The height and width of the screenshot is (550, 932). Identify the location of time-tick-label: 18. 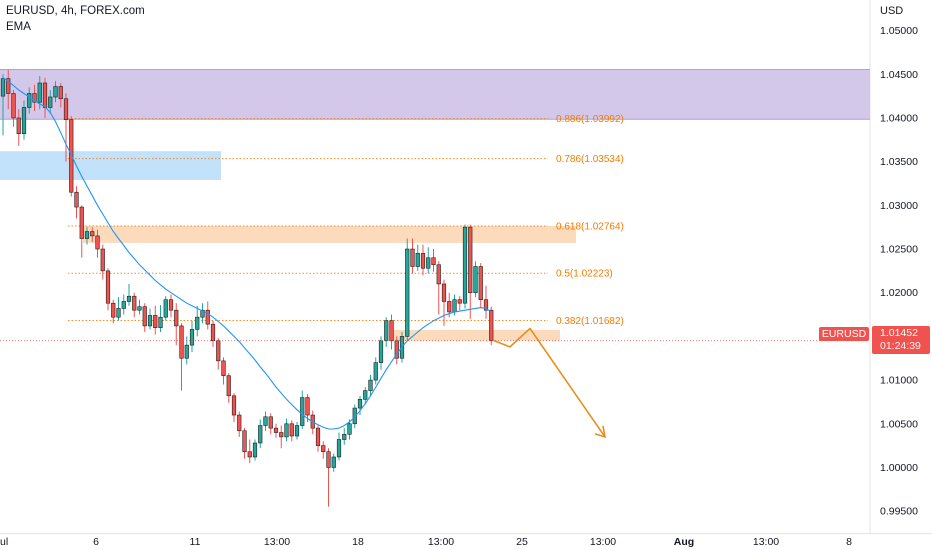
(358, 542).